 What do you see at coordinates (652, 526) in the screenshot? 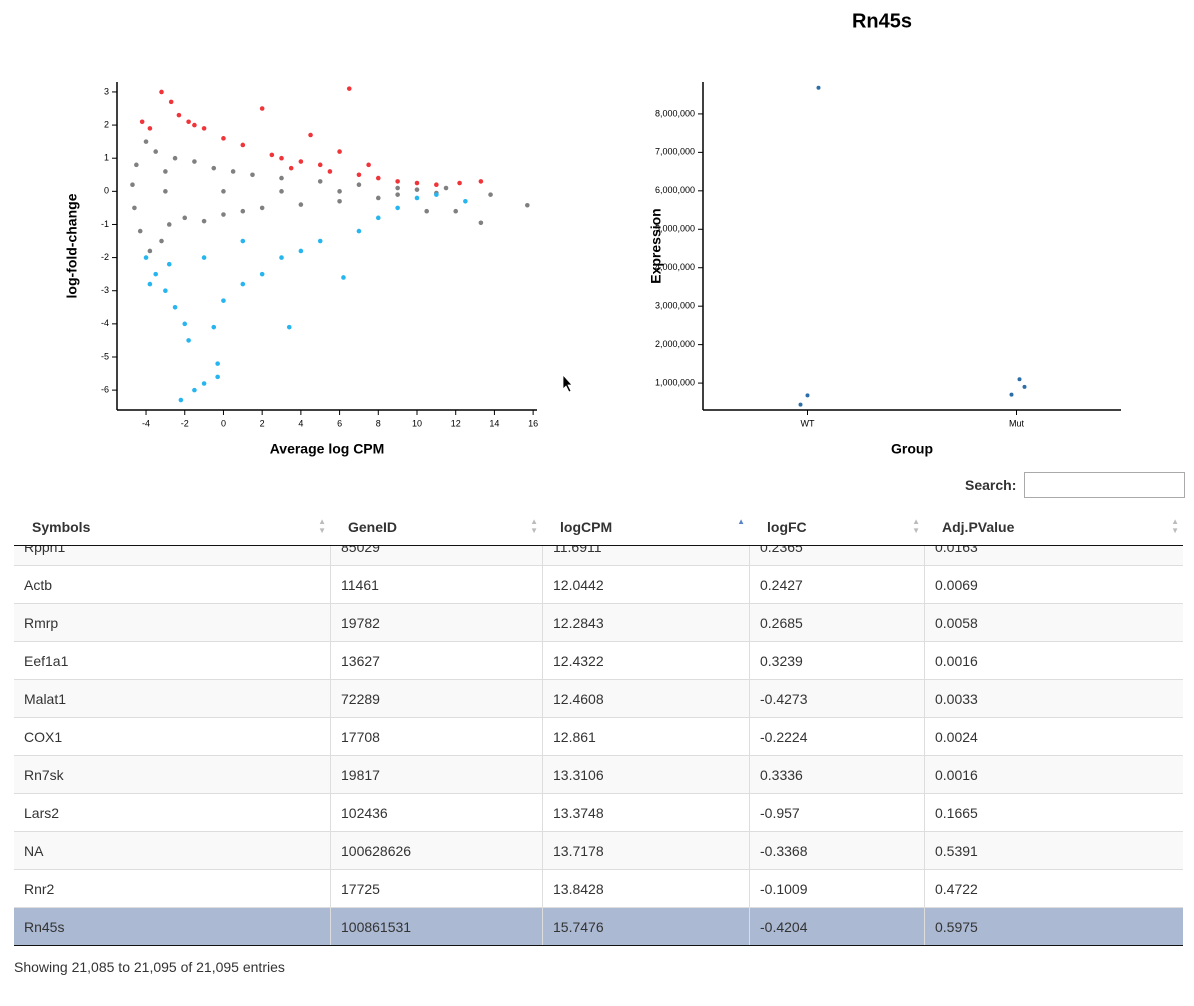
I see `column-header: logCPM ▲` at bounding box center [652, 526].